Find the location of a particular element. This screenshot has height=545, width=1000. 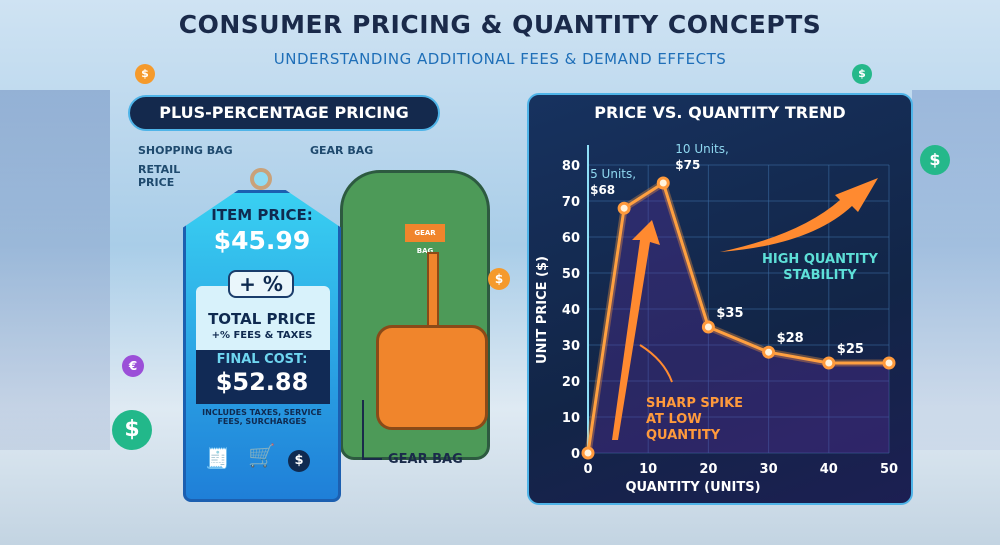

x-axis-label: QUANTITY (UNITS) is located at coordinates (692, 487).